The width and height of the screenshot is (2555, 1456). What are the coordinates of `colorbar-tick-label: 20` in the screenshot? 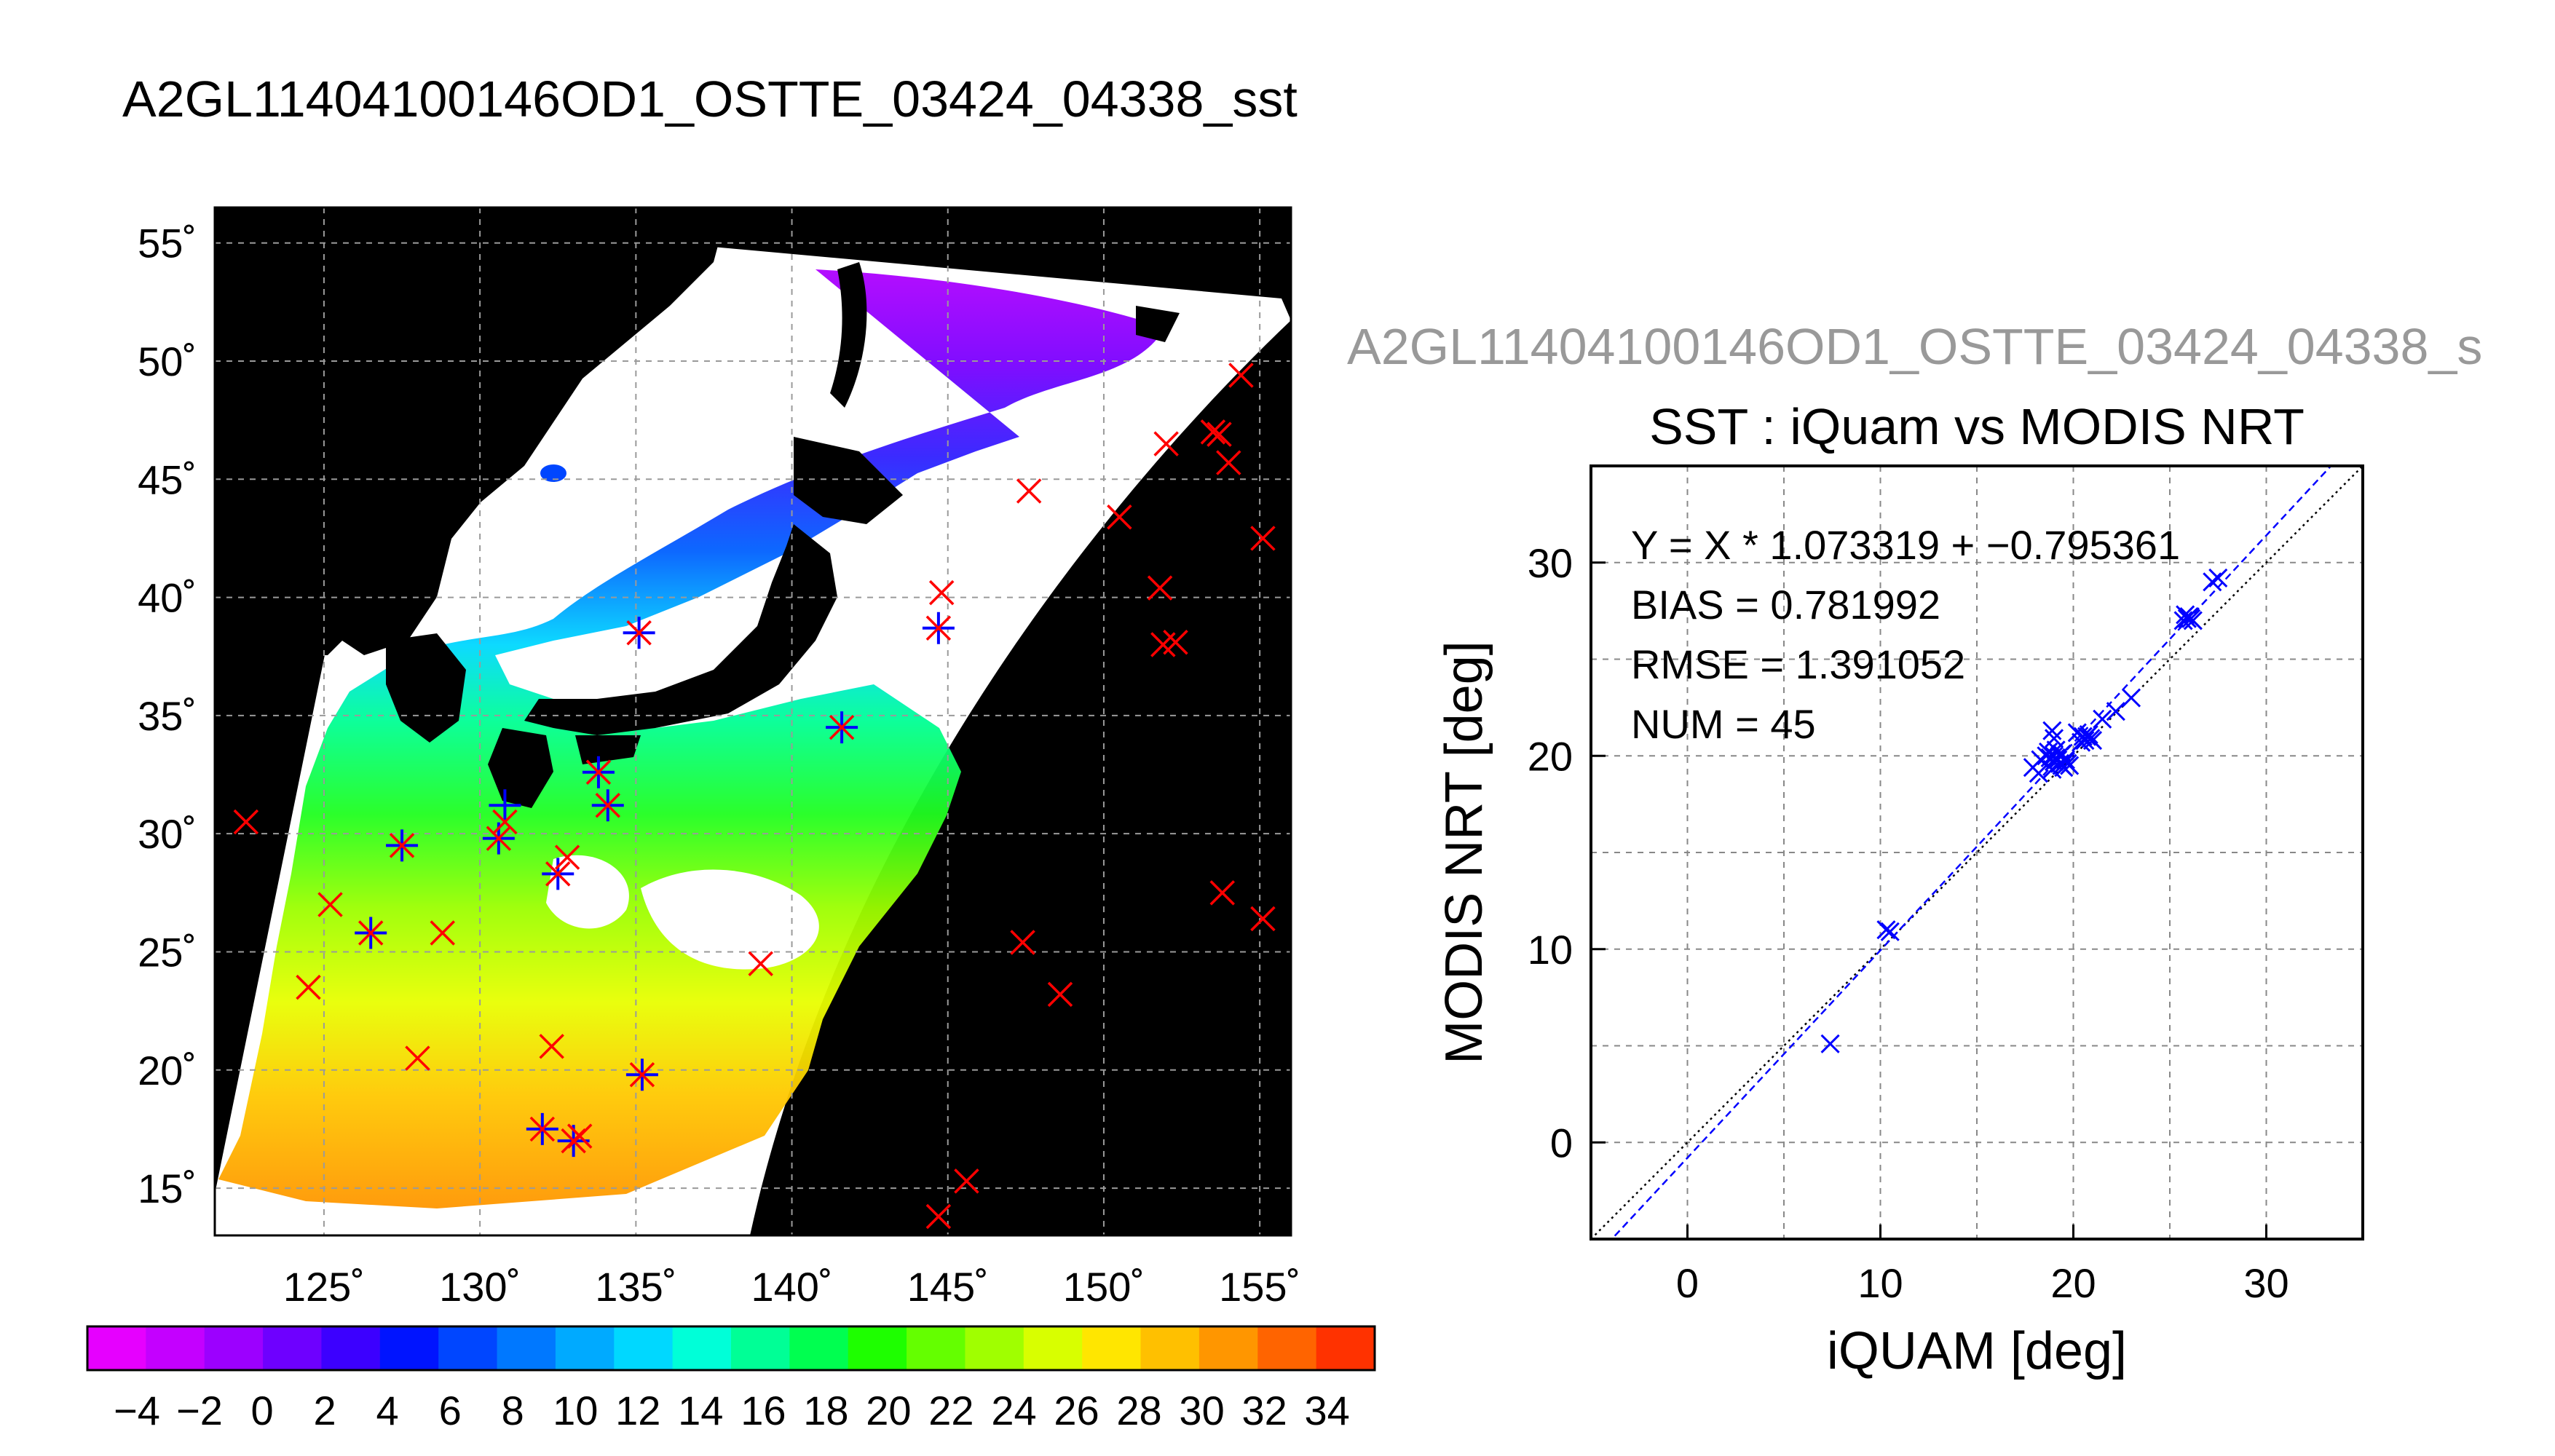 It's located at (888, 1410).